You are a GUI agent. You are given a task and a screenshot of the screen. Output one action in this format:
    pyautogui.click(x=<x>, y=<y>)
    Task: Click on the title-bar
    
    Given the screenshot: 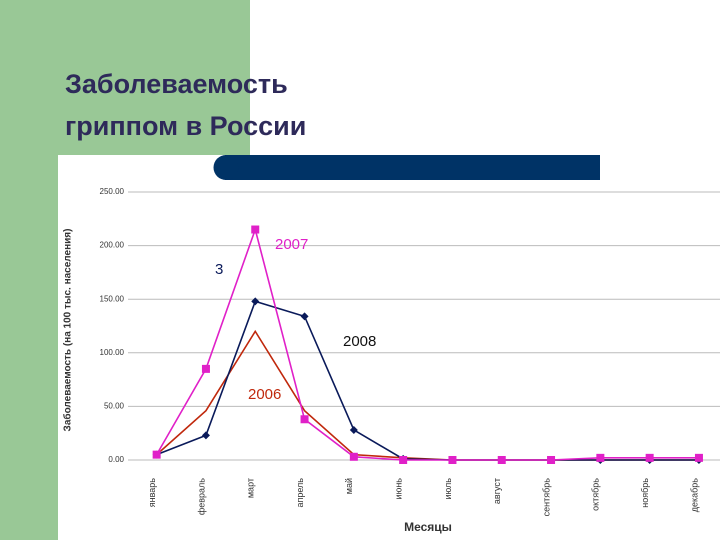 What is the action you would take?
    pyautogui.click(x=412, y=167)
    